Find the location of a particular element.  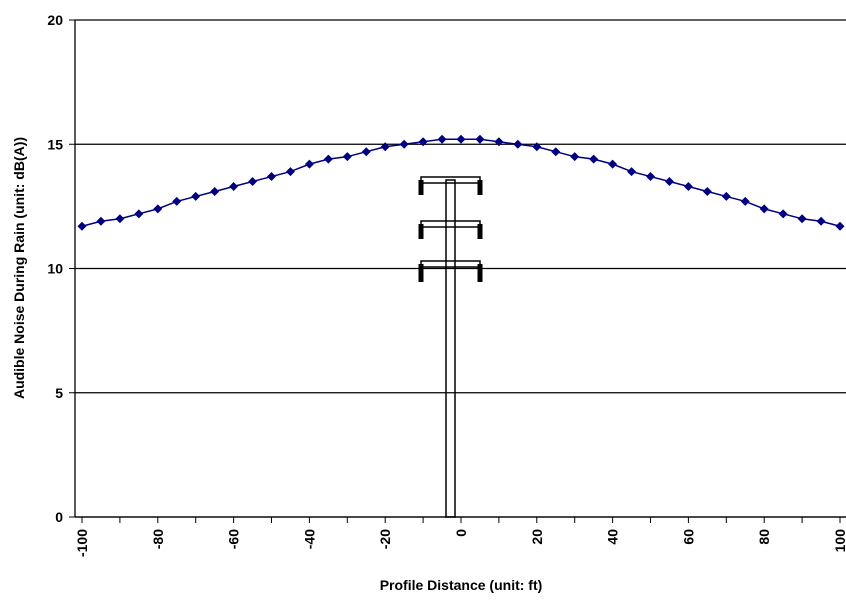

tower-icon is located at coordinates (450, 347).